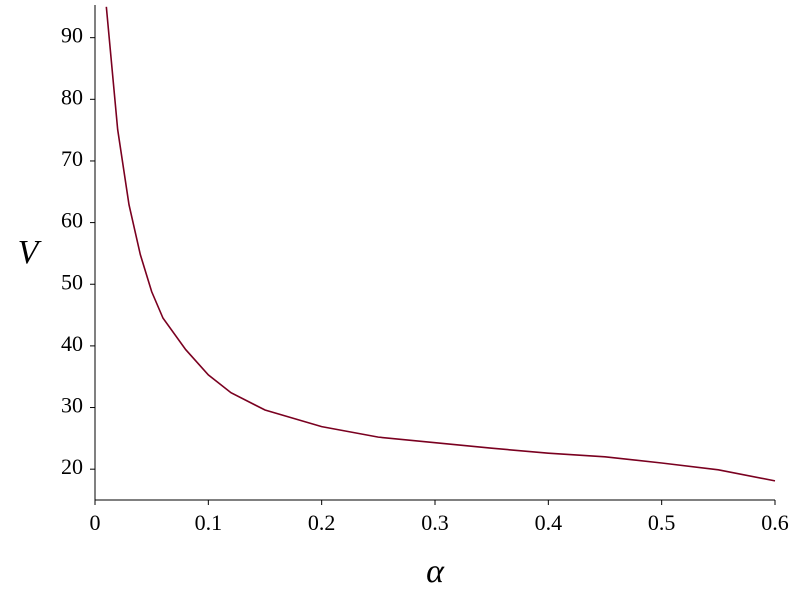  Describe the element at coordinates (662, 522) in the screenshot. I see `x-tick-label: 0.5` at that location.